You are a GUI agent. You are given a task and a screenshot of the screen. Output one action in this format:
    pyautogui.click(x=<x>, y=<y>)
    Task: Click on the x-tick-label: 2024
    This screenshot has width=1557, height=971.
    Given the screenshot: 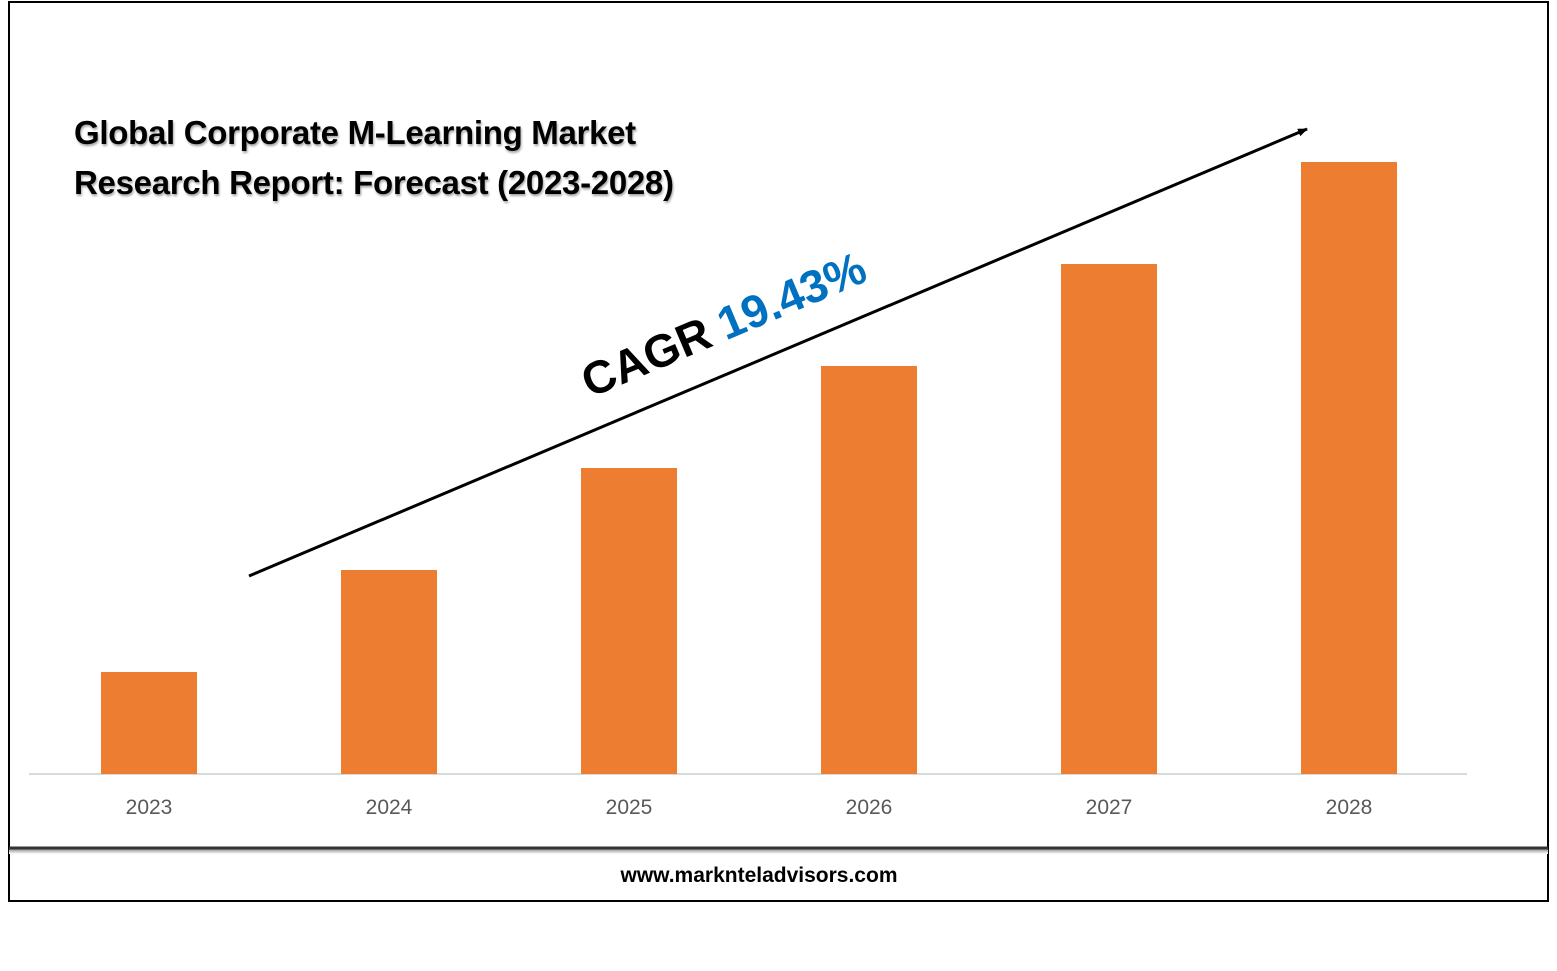 What is the action you would take?
    pyautogui.click(x=389, y=807)
    